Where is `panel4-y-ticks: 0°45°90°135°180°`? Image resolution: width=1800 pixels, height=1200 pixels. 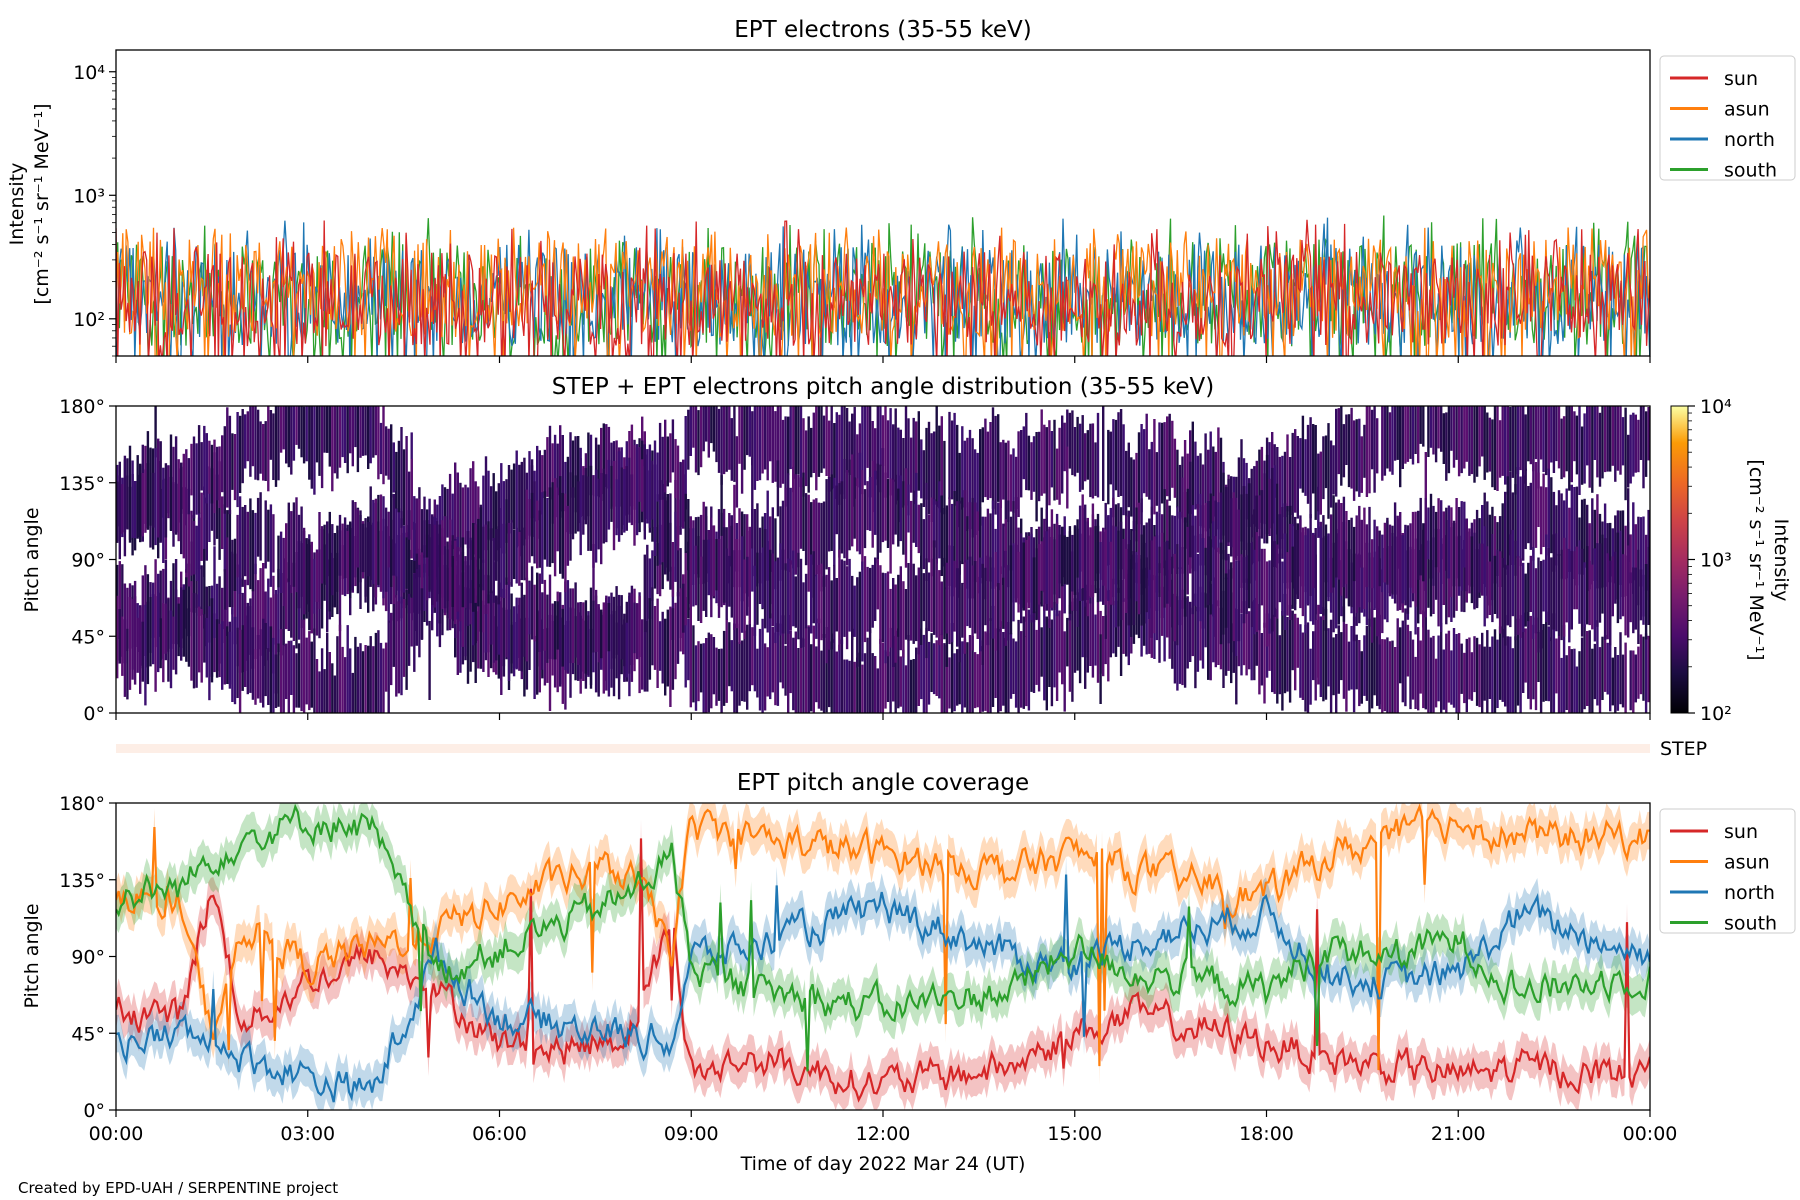 panel4-y-ticks: 0°45°90°135°180° is located at coordinates (87, 957).